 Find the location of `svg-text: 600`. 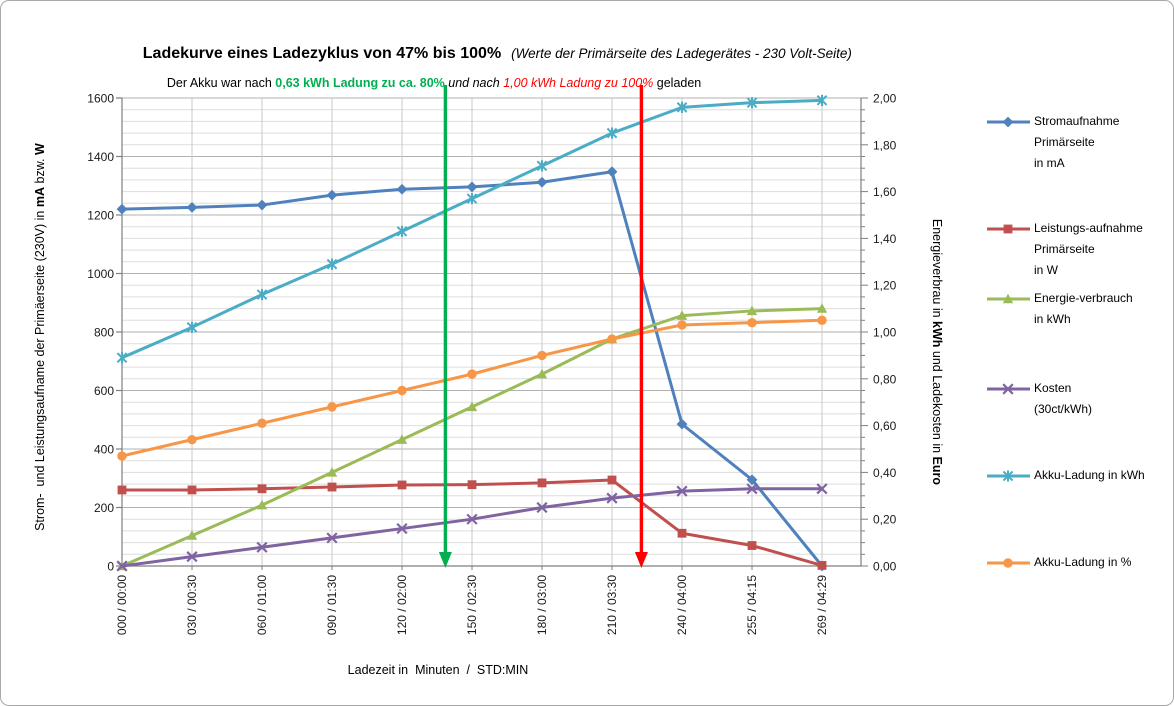

svg-text: 600 is located at coordinates (104, 391).